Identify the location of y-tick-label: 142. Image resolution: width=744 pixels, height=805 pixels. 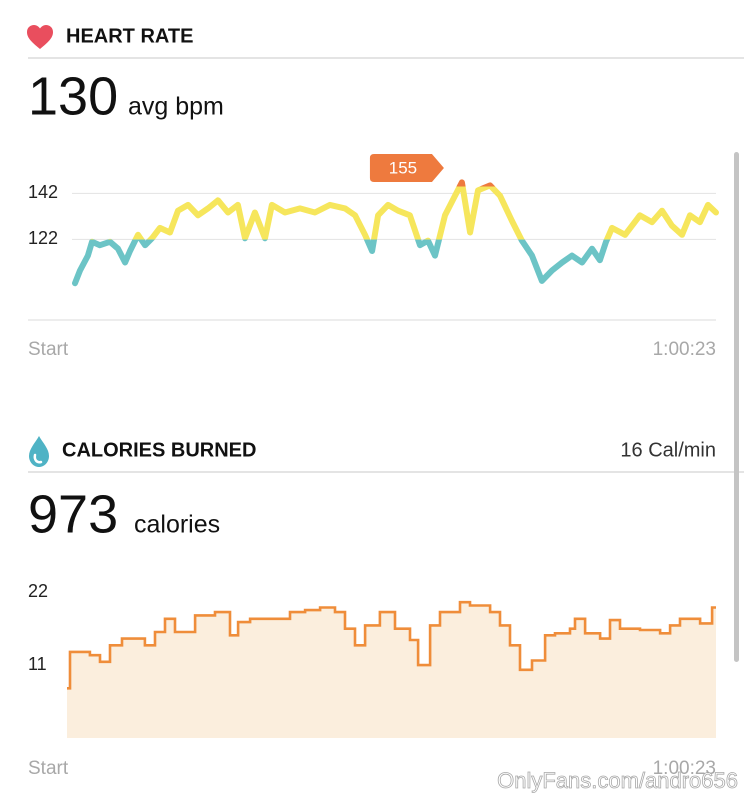
(43, 192).